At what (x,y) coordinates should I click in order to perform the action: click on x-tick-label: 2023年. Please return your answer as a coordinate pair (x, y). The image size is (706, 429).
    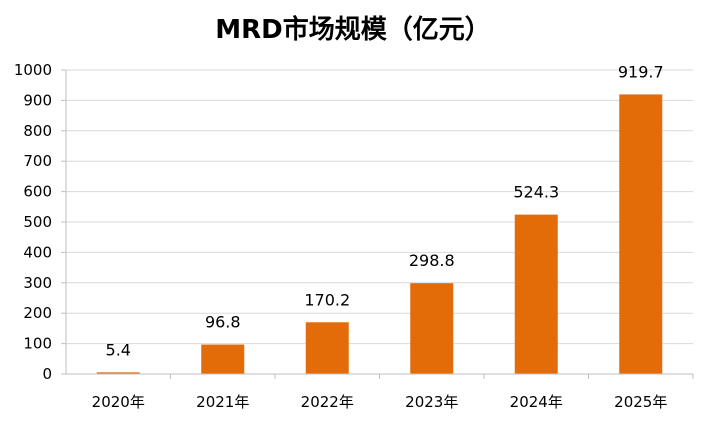
    Looking at the image, I should click on (431, 402).